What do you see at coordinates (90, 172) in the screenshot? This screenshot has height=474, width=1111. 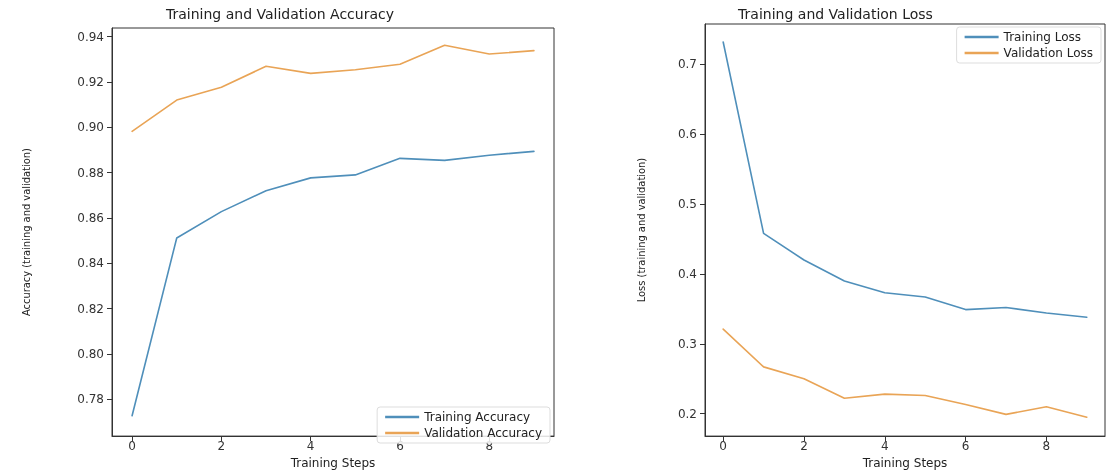 I see `y-tick-label: 0.88` at bounding box center [90, 172].